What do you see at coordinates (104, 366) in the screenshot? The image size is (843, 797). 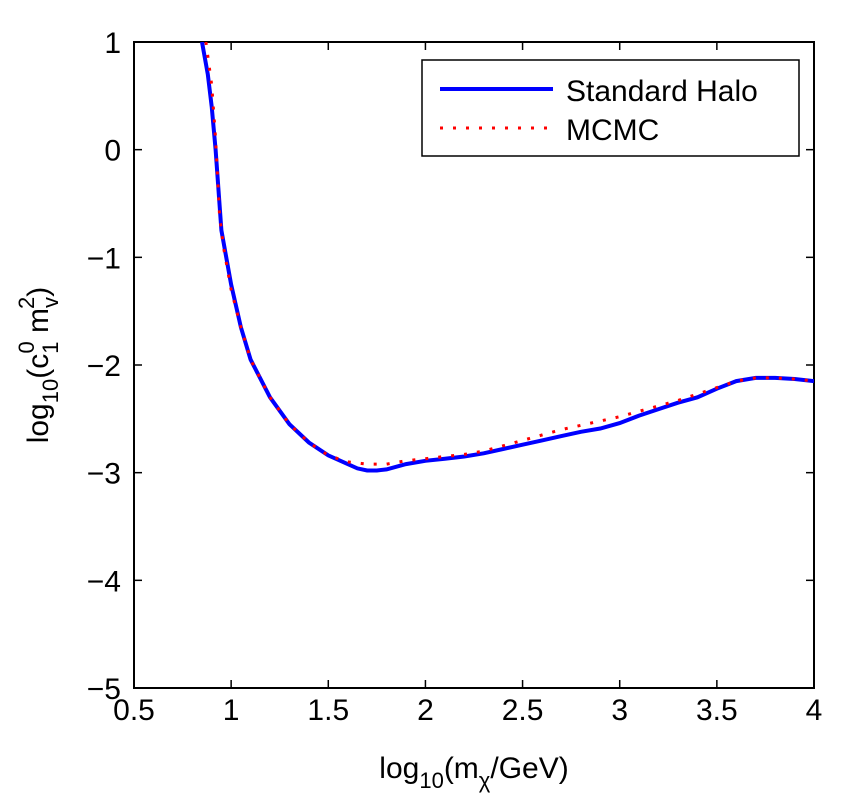 I see `y-tick-label-neg2: −2` at bounding box center [104, 366].